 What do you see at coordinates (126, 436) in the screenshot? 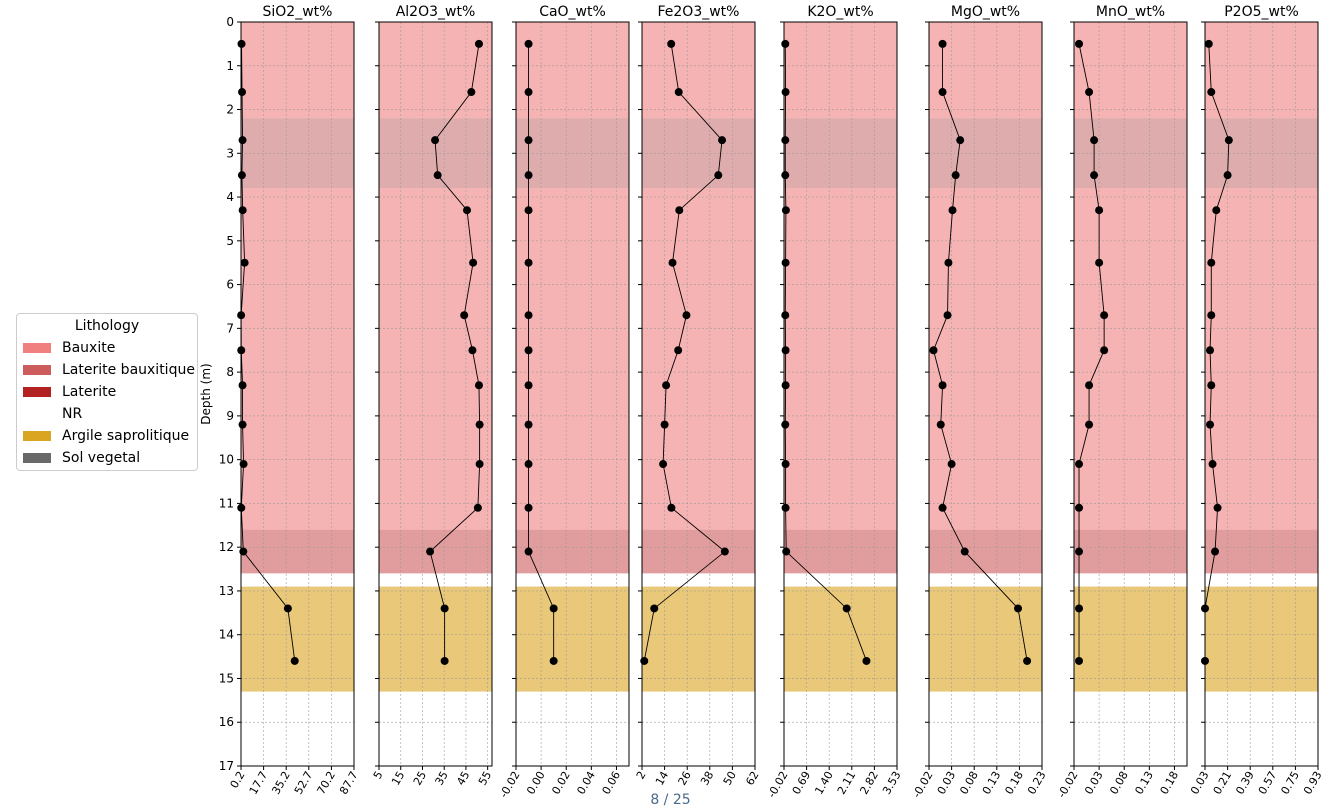
I see `legend-label: Argile saprolitique` at bounding box center [126, 436].